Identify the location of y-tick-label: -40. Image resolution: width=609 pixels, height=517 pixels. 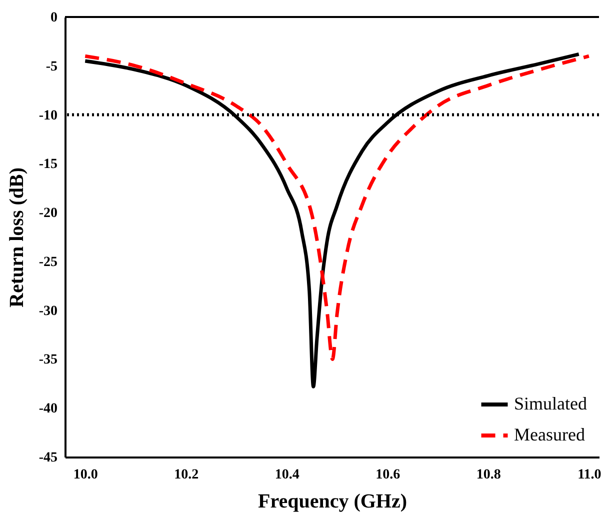
(48, 409).